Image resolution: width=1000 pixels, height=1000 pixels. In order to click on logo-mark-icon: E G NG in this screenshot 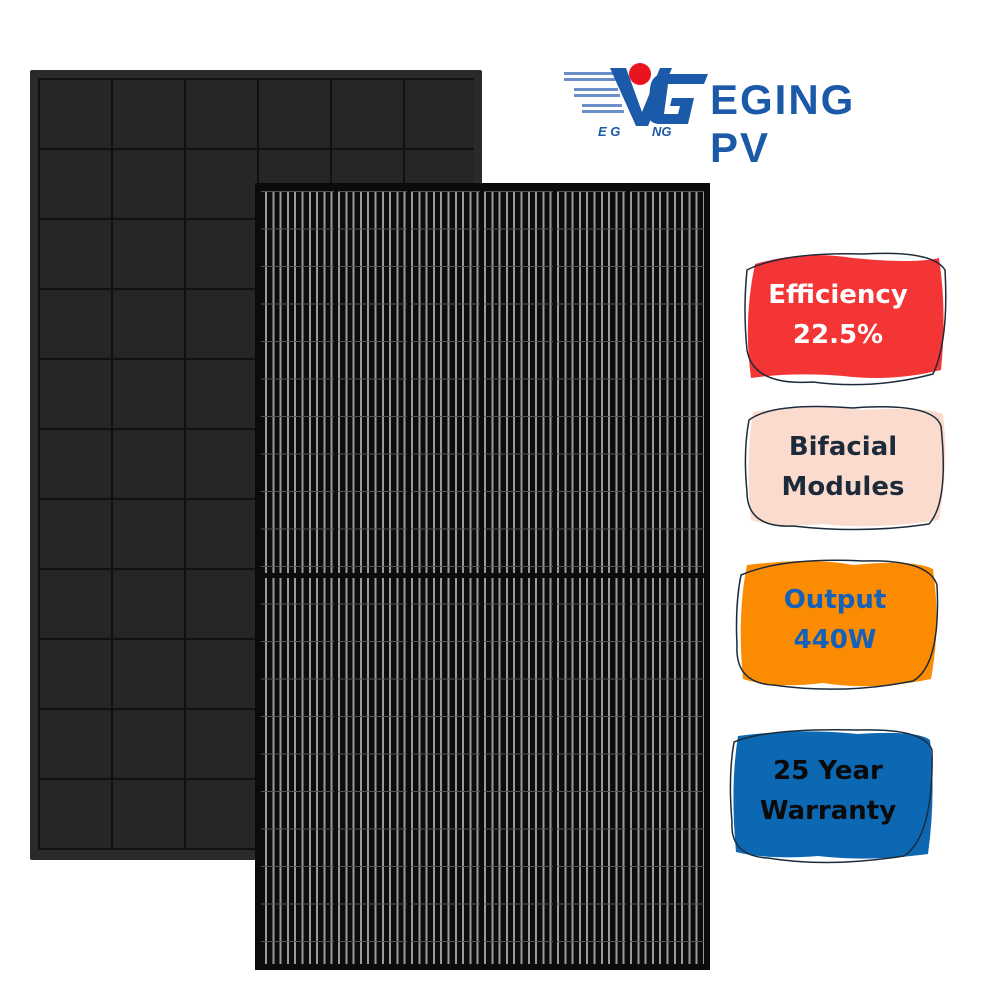, I will do `click(636, 101)`.